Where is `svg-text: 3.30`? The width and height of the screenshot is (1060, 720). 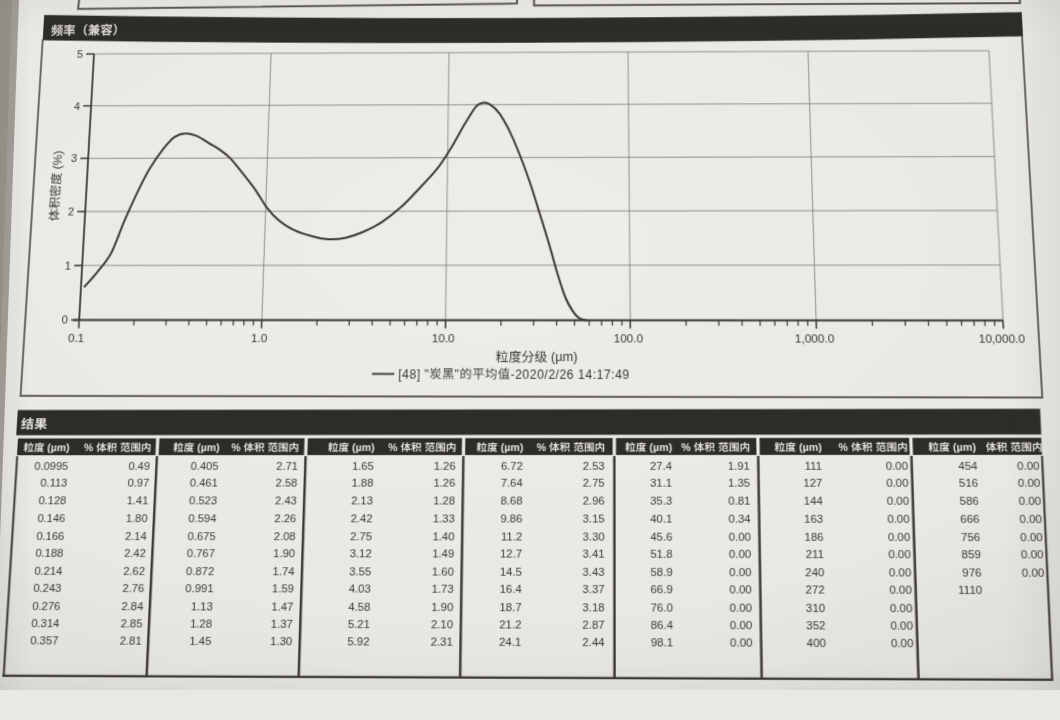 svg-text: 3.30 is located at coordinates (594, 538).